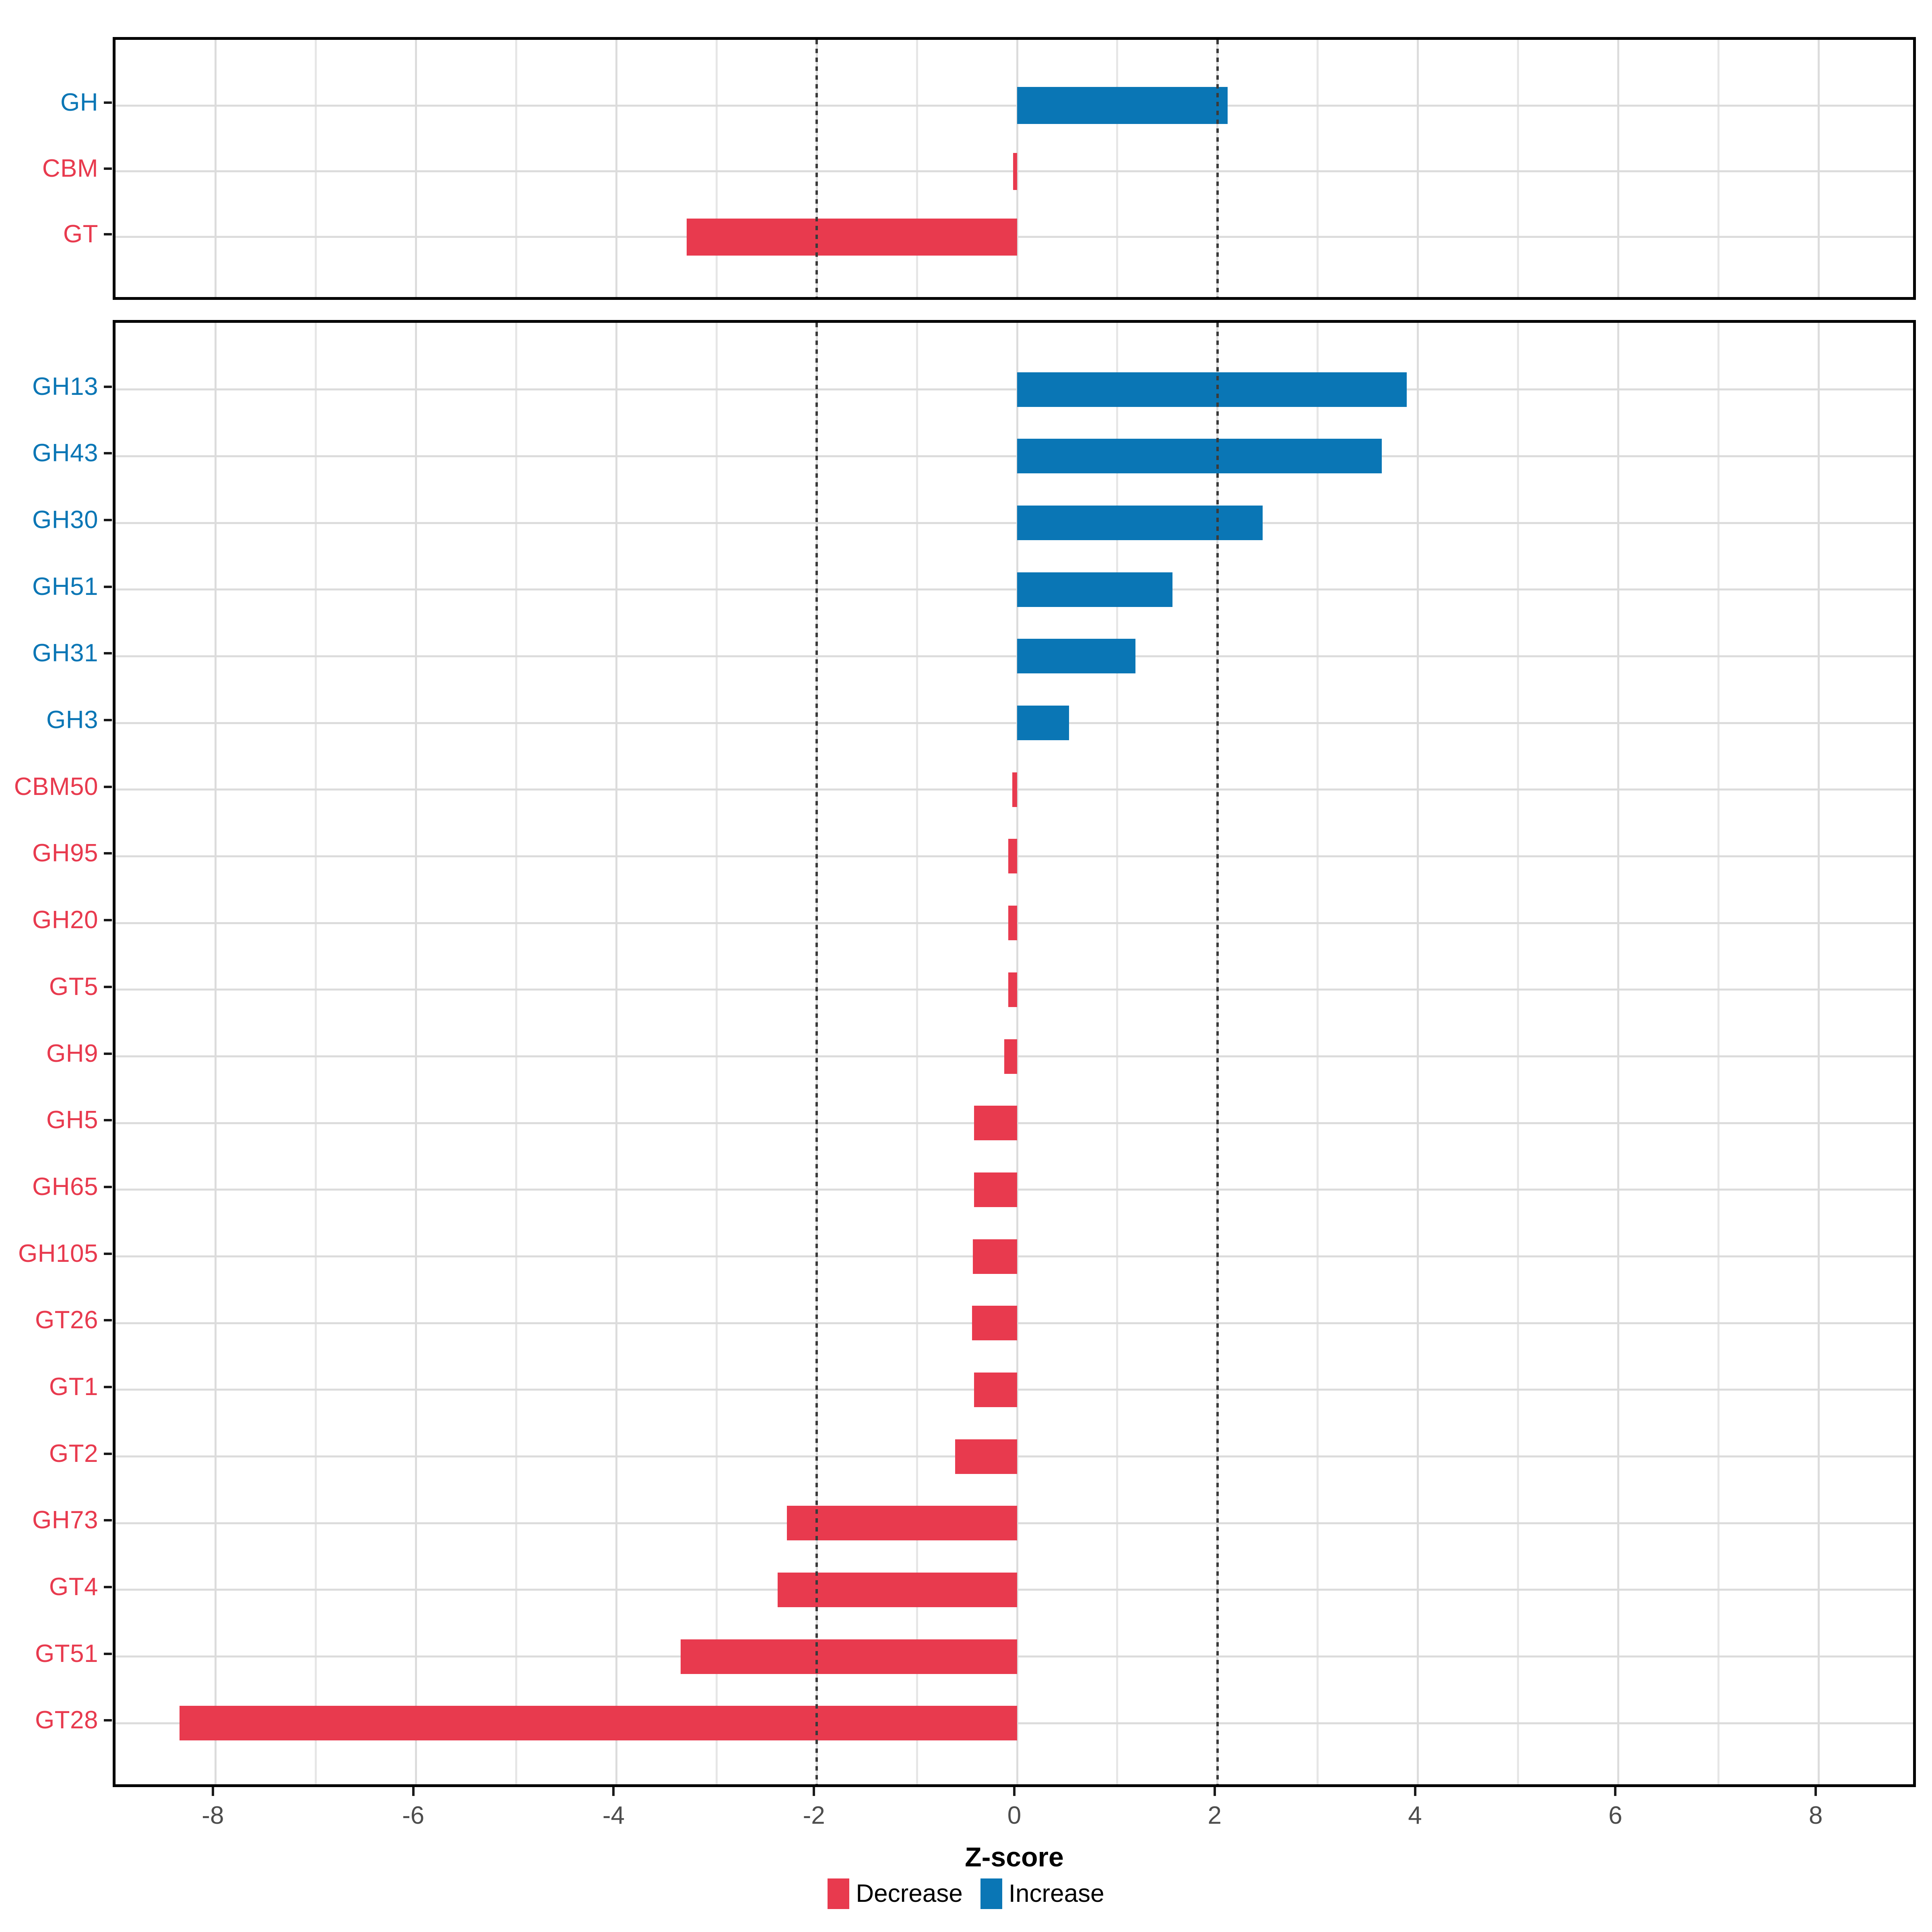 Image resolution: width=1932 pixels, height=1932 pixels. What do you see at coordinates (1014, 1857) in the screenshot?
I see `x-axis-title: Z-score` at bounding box center [1014, 1857].